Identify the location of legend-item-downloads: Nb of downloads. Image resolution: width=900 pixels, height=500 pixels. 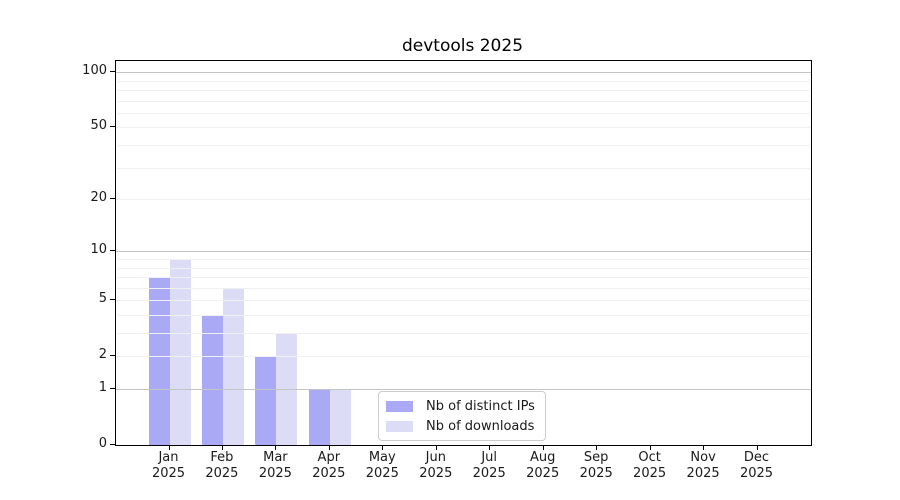
(460, 426).